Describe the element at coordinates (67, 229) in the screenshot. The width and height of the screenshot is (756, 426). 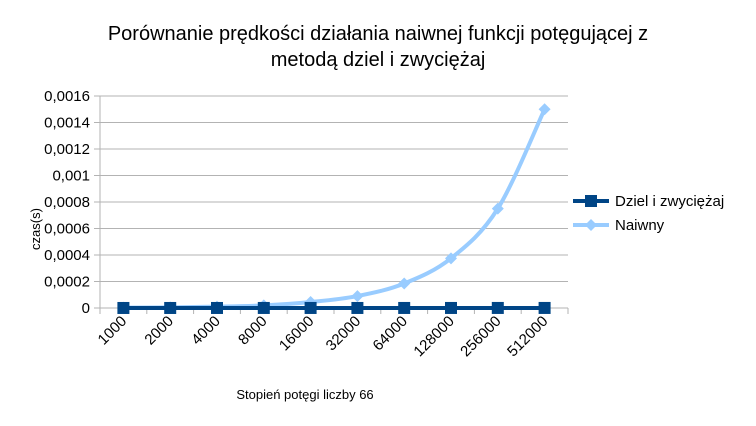
I see `y-tick-label: 0,0006` at that location.